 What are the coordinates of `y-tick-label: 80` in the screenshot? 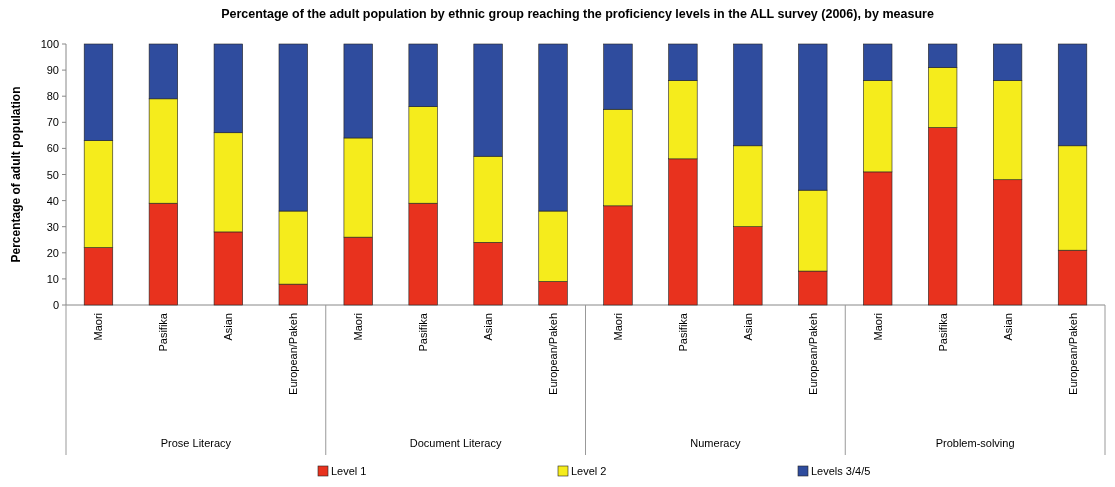 It's located at (52, 96).